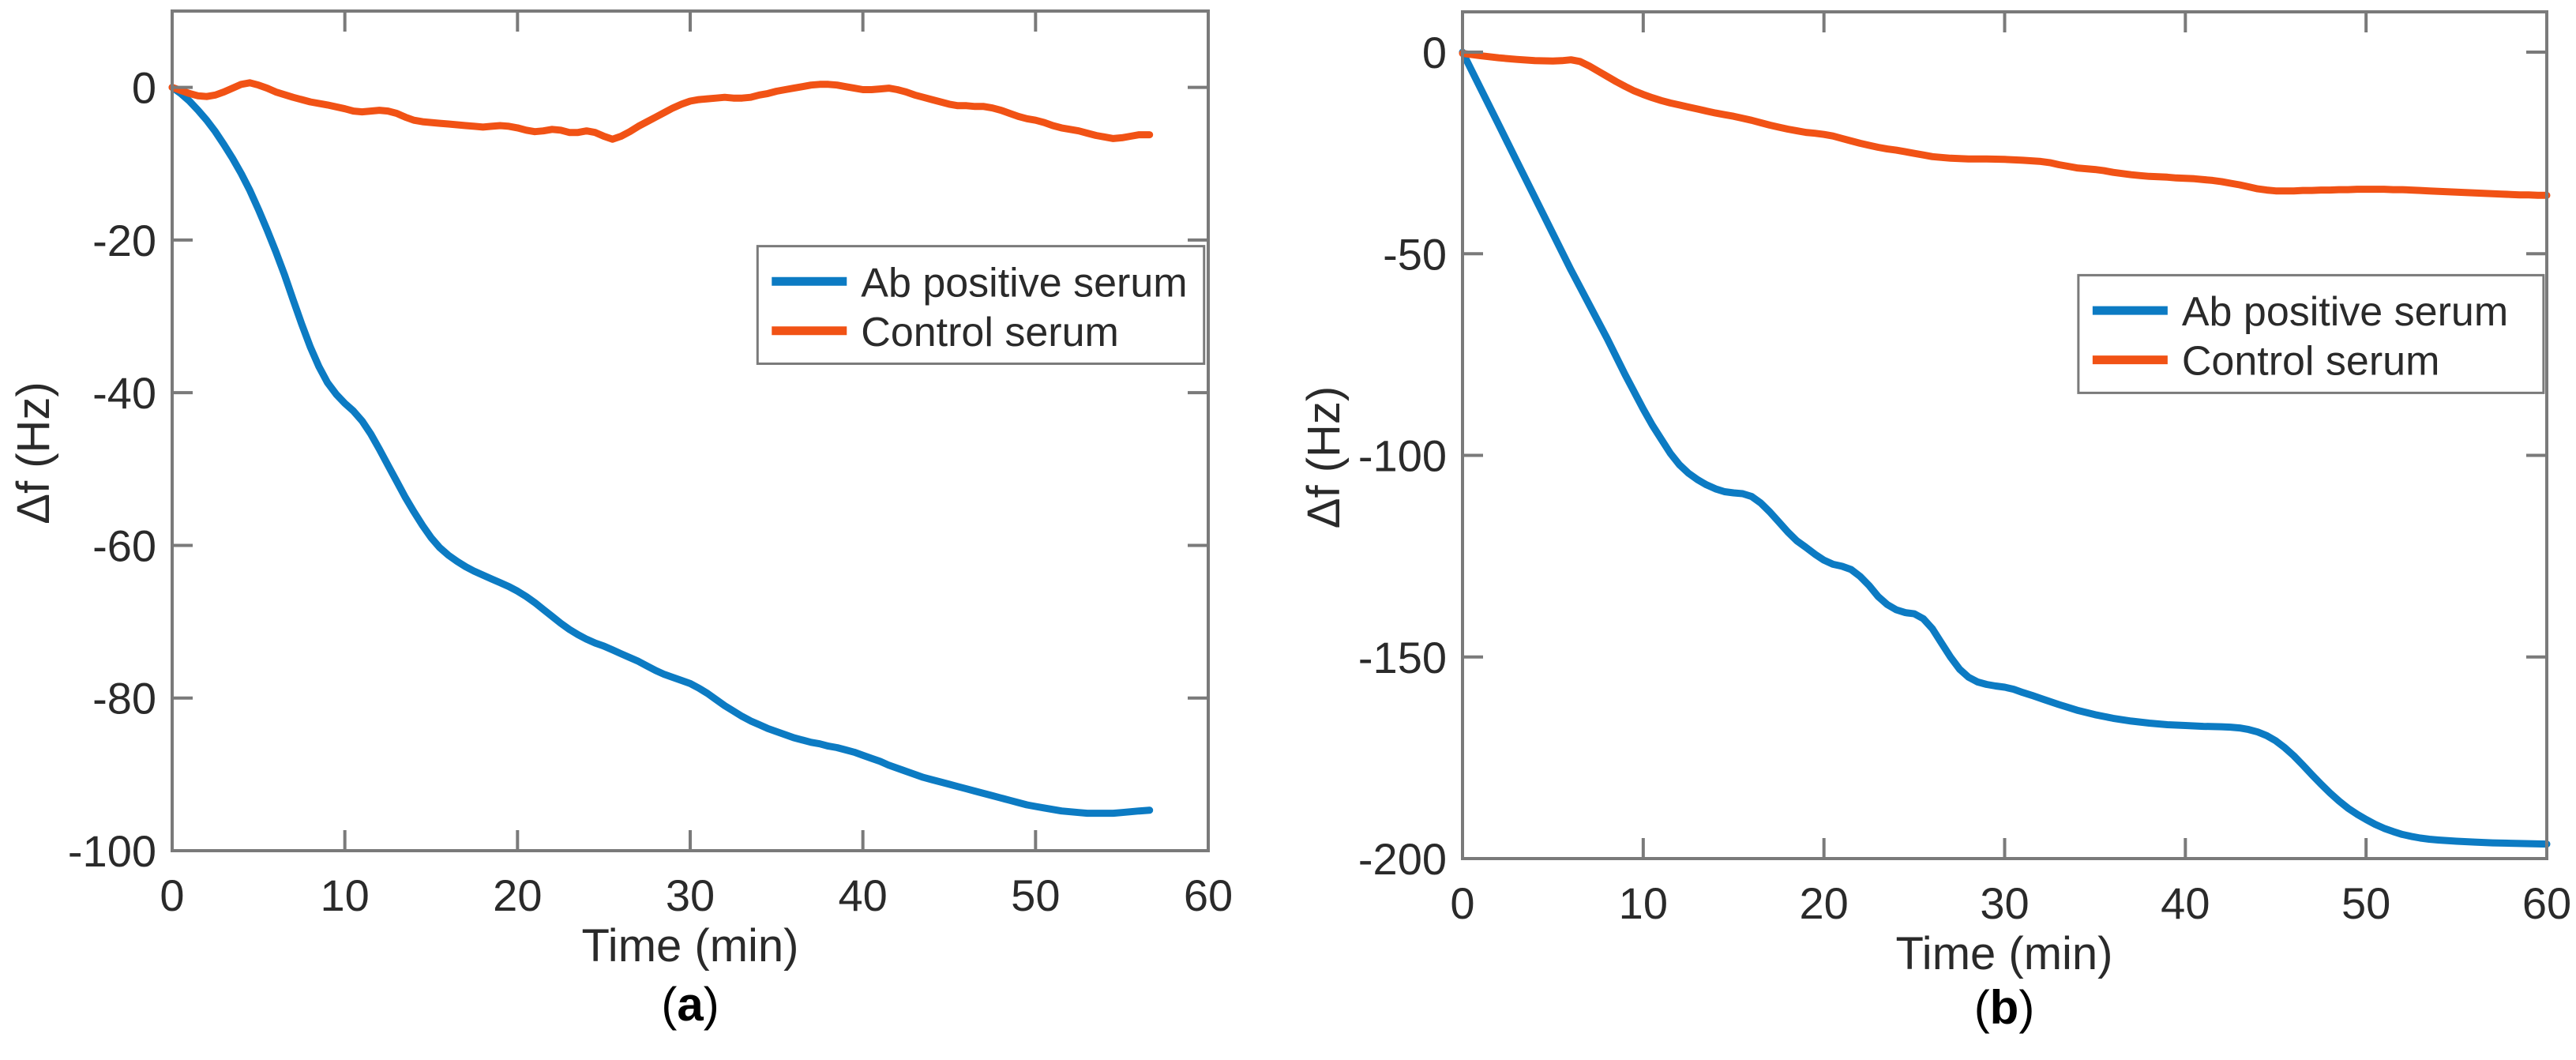  I want to click on caption-letter: a, so click(690, 1004).